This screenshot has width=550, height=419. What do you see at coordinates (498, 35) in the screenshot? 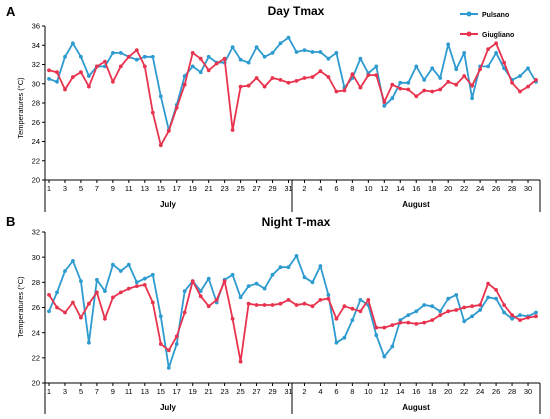
I see `legend-label-giugliano: Giugliano` at bounding box center [498, 35].